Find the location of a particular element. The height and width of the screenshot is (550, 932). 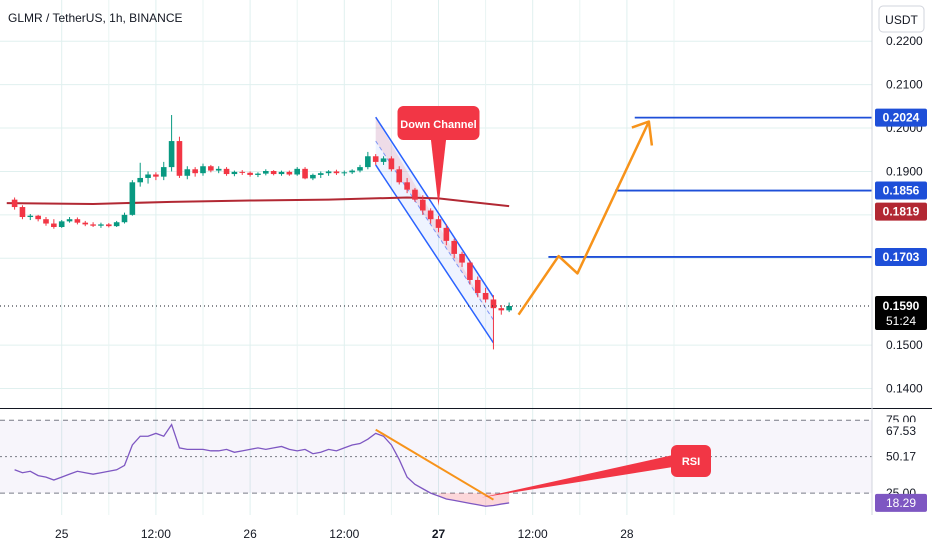

channel-shade is located at coordinates (434, 218).